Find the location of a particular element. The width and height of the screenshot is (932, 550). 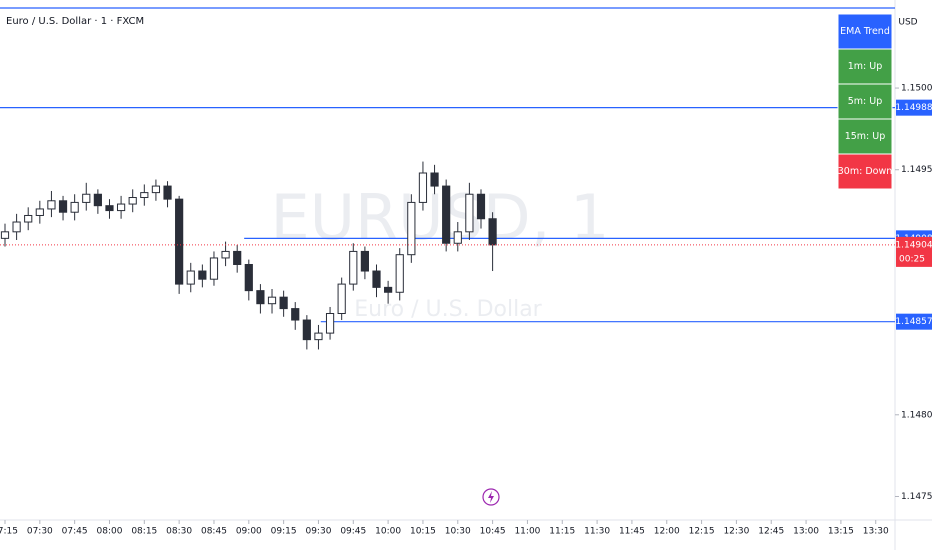

level-label: 1.14857 is located at coordinates (913, 322).